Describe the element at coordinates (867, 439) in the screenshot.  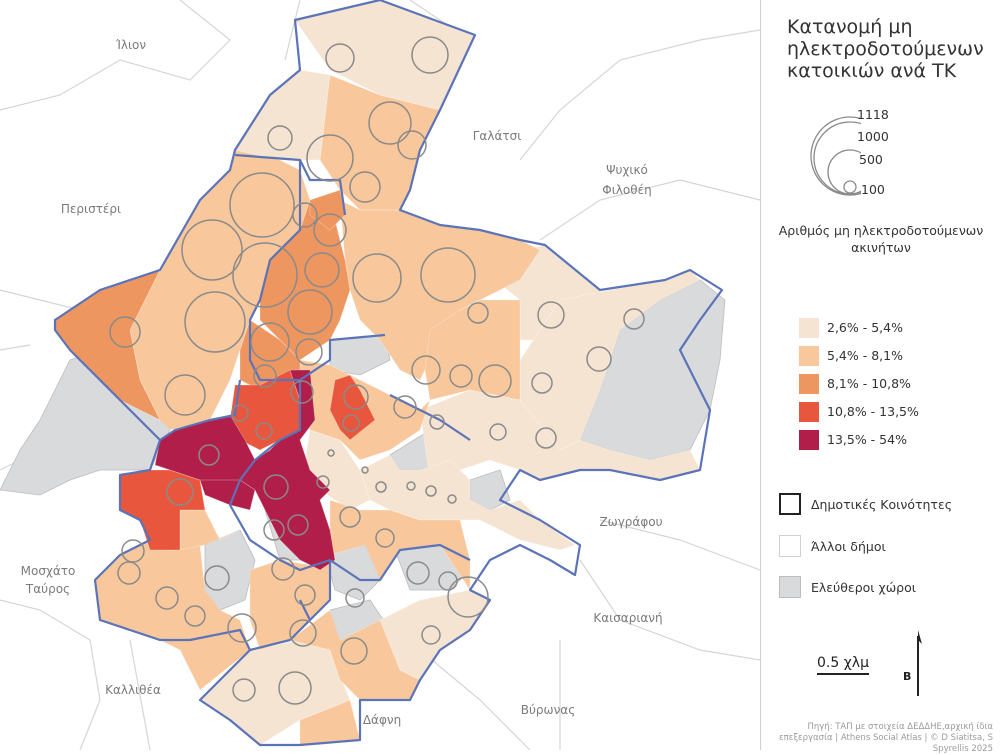
I see `legend-class-label: 13,5% - 54%` at that location.